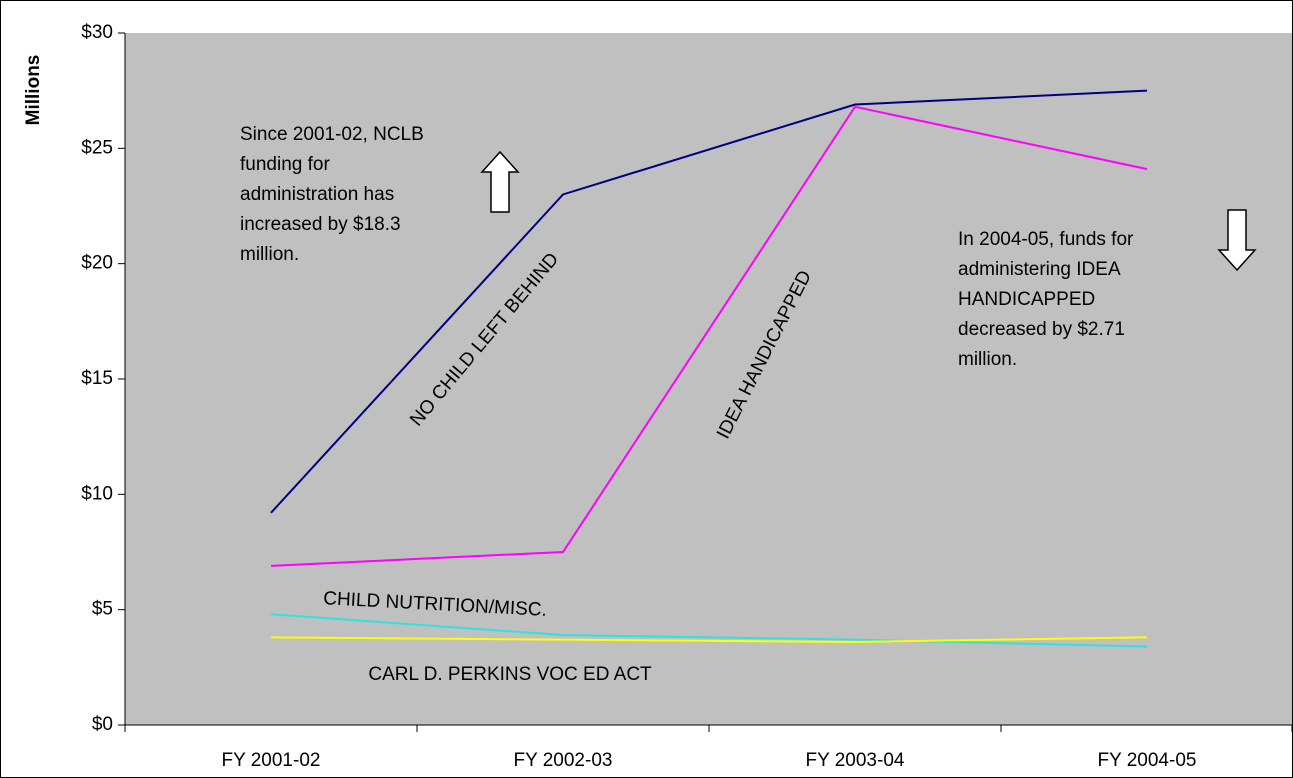 The height and width of the screenshot is (778, 1293). I want to click on annotation: funding for, so click(285, 164).